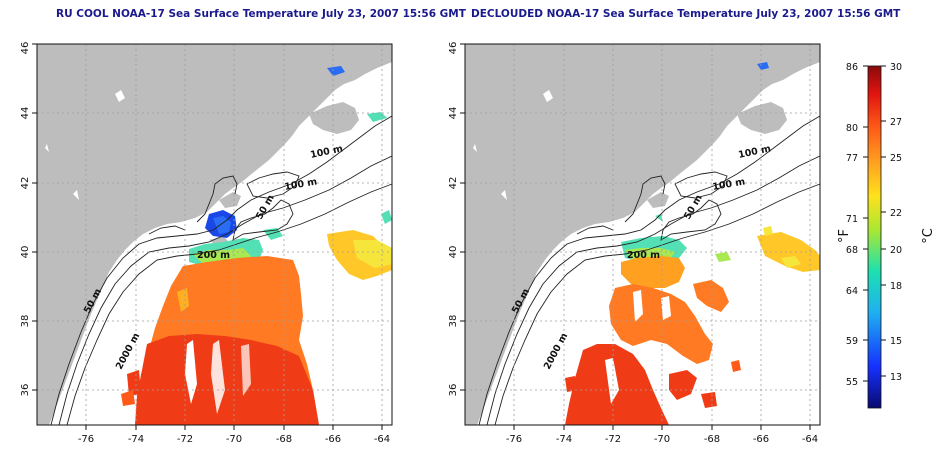  What do you see at coordinates (852, 341) in the screenshot?
I see `colorbar-f-tick: 59` at bounding box center [852, 341].